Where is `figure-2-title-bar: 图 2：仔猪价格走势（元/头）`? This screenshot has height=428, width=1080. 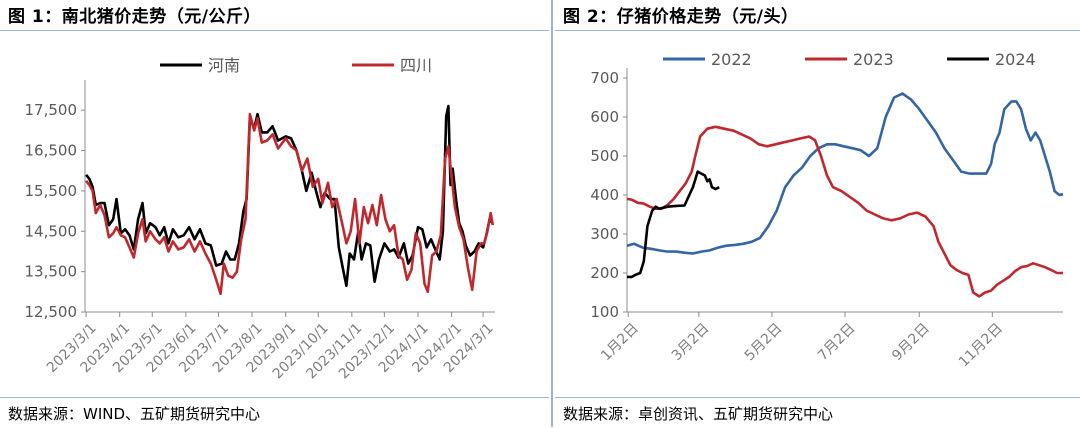
figure-2-title-bar: 图 2：仔猪价格走势（元/头） is located at coordinates (817, 15).